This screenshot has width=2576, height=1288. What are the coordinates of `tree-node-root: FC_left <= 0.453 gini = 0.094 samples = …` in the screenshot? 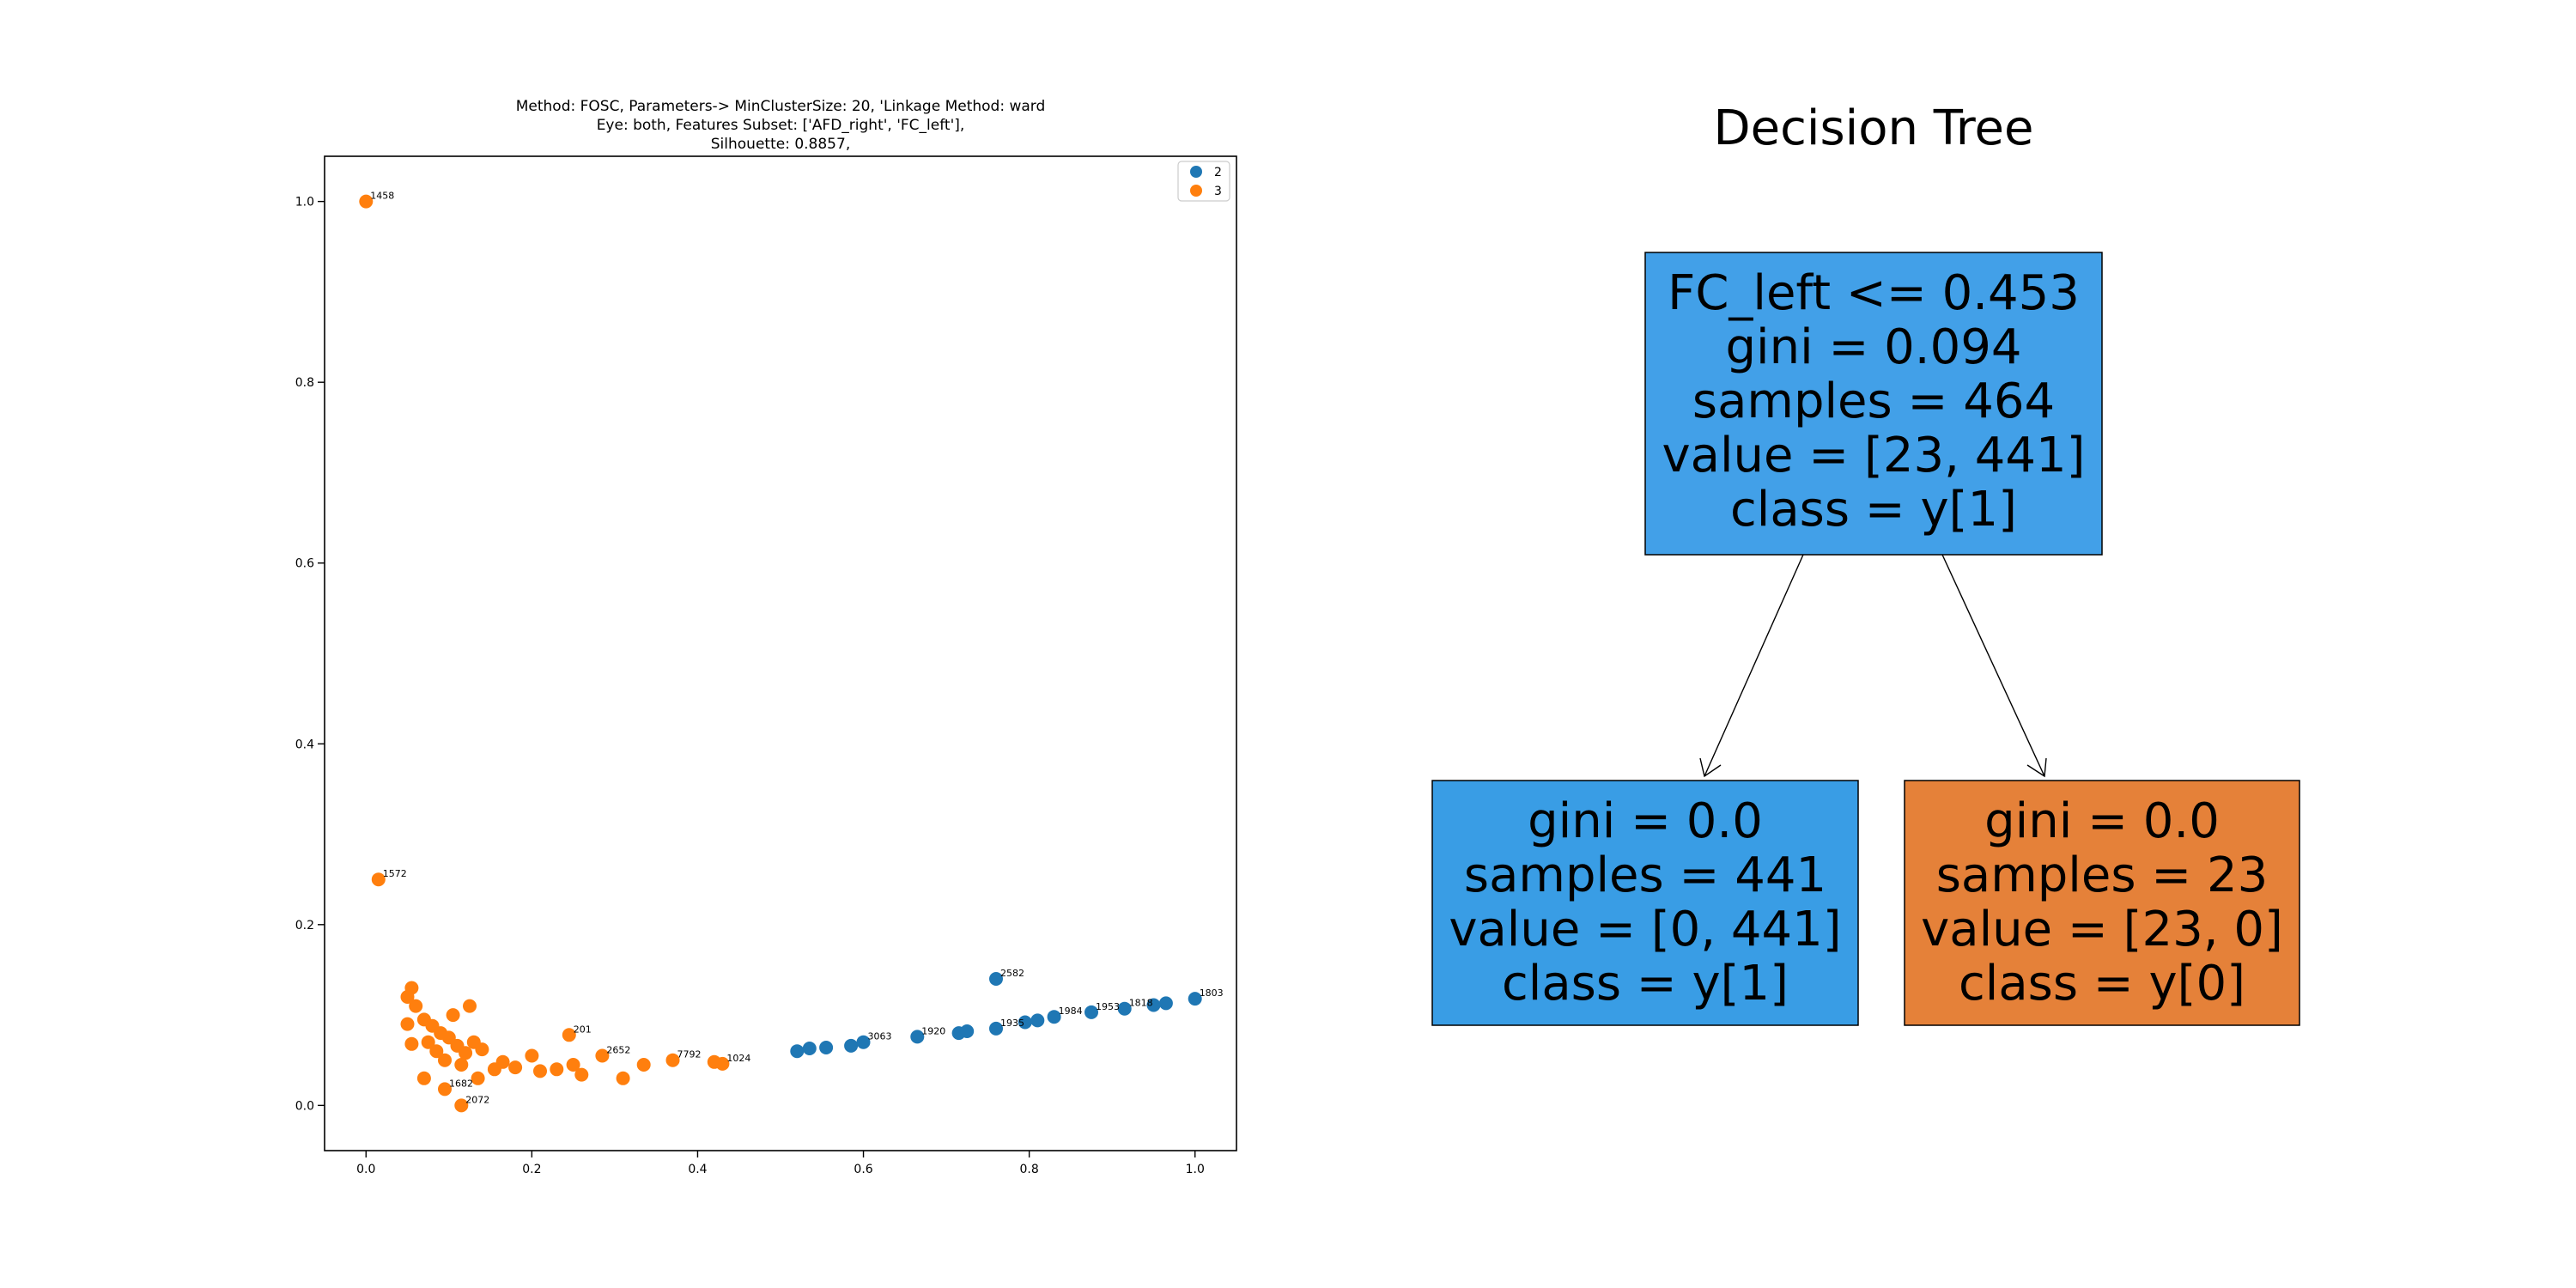 It's located at (1873, 404).